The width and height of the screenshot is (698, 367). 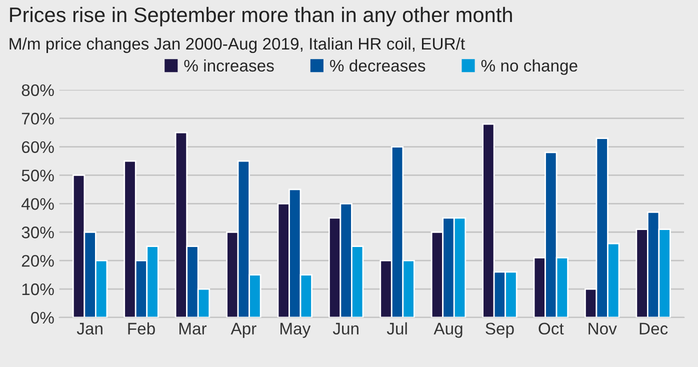 What do you see at coordinates (602, 328) in the screenshot?
I see `x-tick-label: Nov` at bounding box center [602, 328].